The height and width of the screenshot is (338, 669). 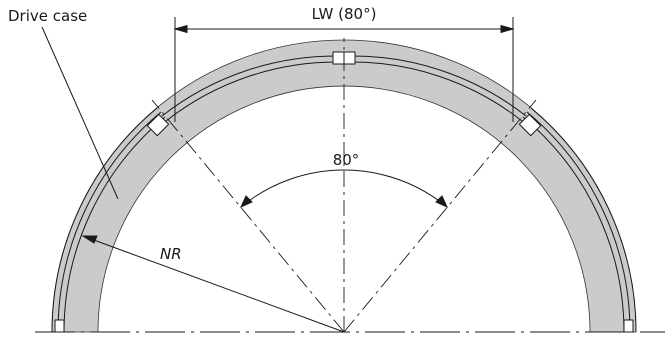 I want to click on lw-label: LW (80°), so click(x=344, y=14).